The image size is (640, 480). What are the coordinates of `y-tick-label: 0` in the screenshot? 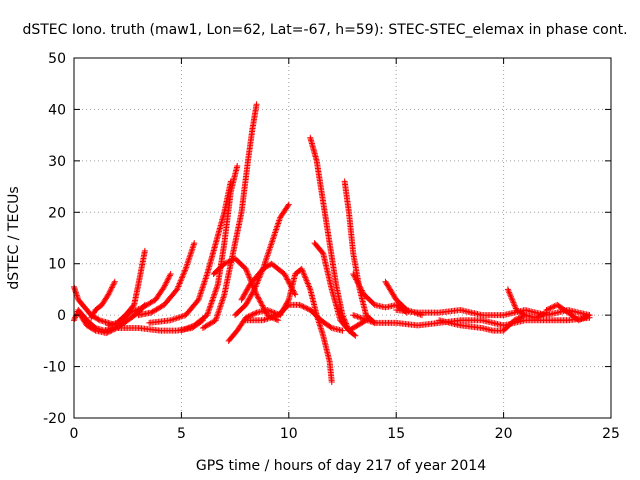 It's located at (61, 316).